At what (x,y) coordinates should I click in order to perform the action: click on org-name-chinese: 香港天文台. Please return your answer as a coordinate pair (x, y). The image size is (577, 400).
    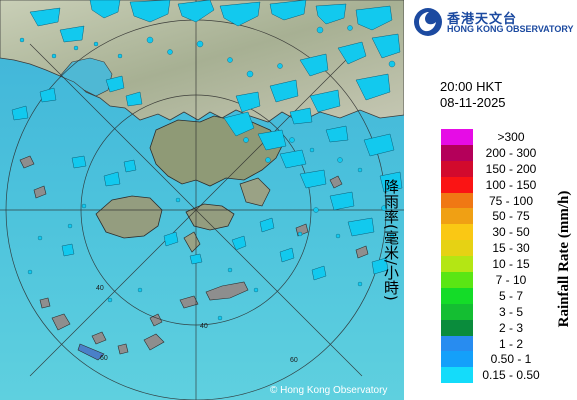
    Looking at the image, I should click on (482, 18).